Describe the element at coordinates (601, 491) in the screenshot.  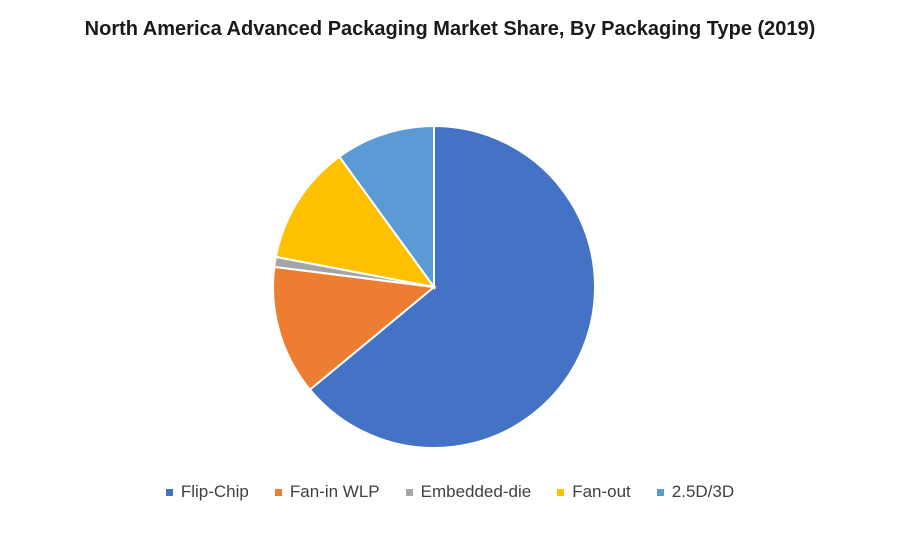
I see `legend-label: Fan-out` at that location.